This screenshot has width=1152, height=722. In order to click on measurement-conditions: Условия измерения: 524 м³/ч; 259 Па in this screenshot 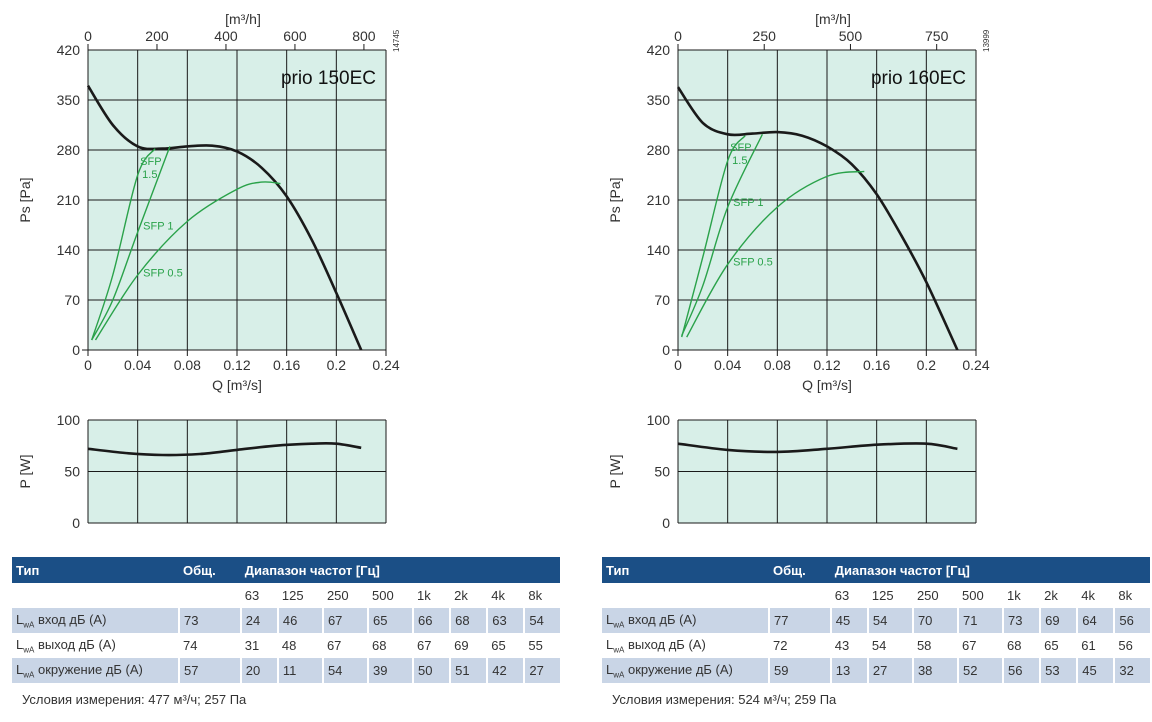, I will do `click(724, 699)`.